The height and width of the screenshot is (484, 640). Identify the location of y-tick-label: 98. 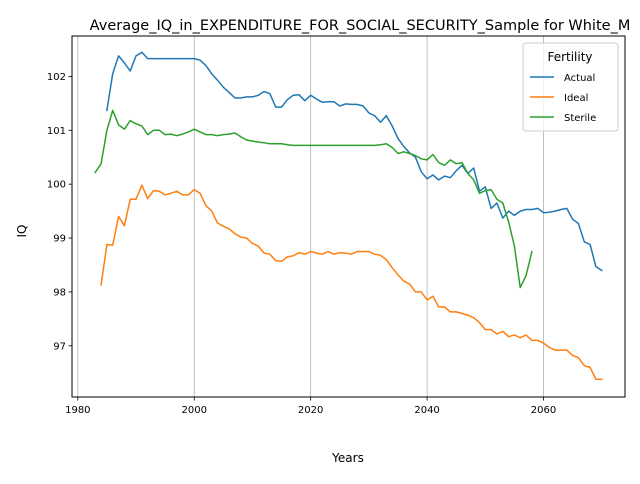
(59, 292).